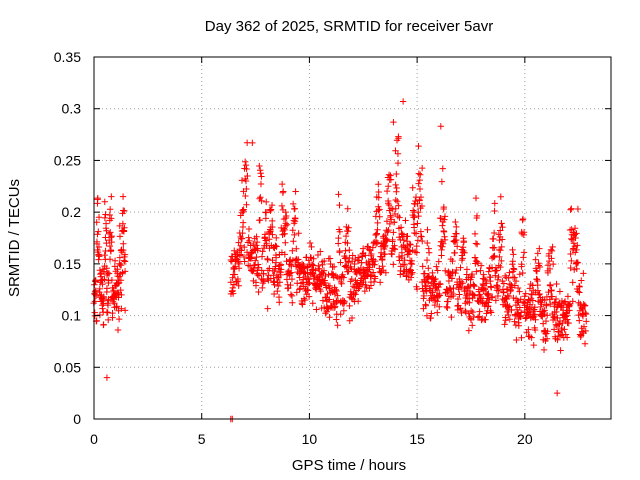  Describe the element at coordinates (72, 109) in the screenshot. I see `y-tick-label: 0.3` at that location.